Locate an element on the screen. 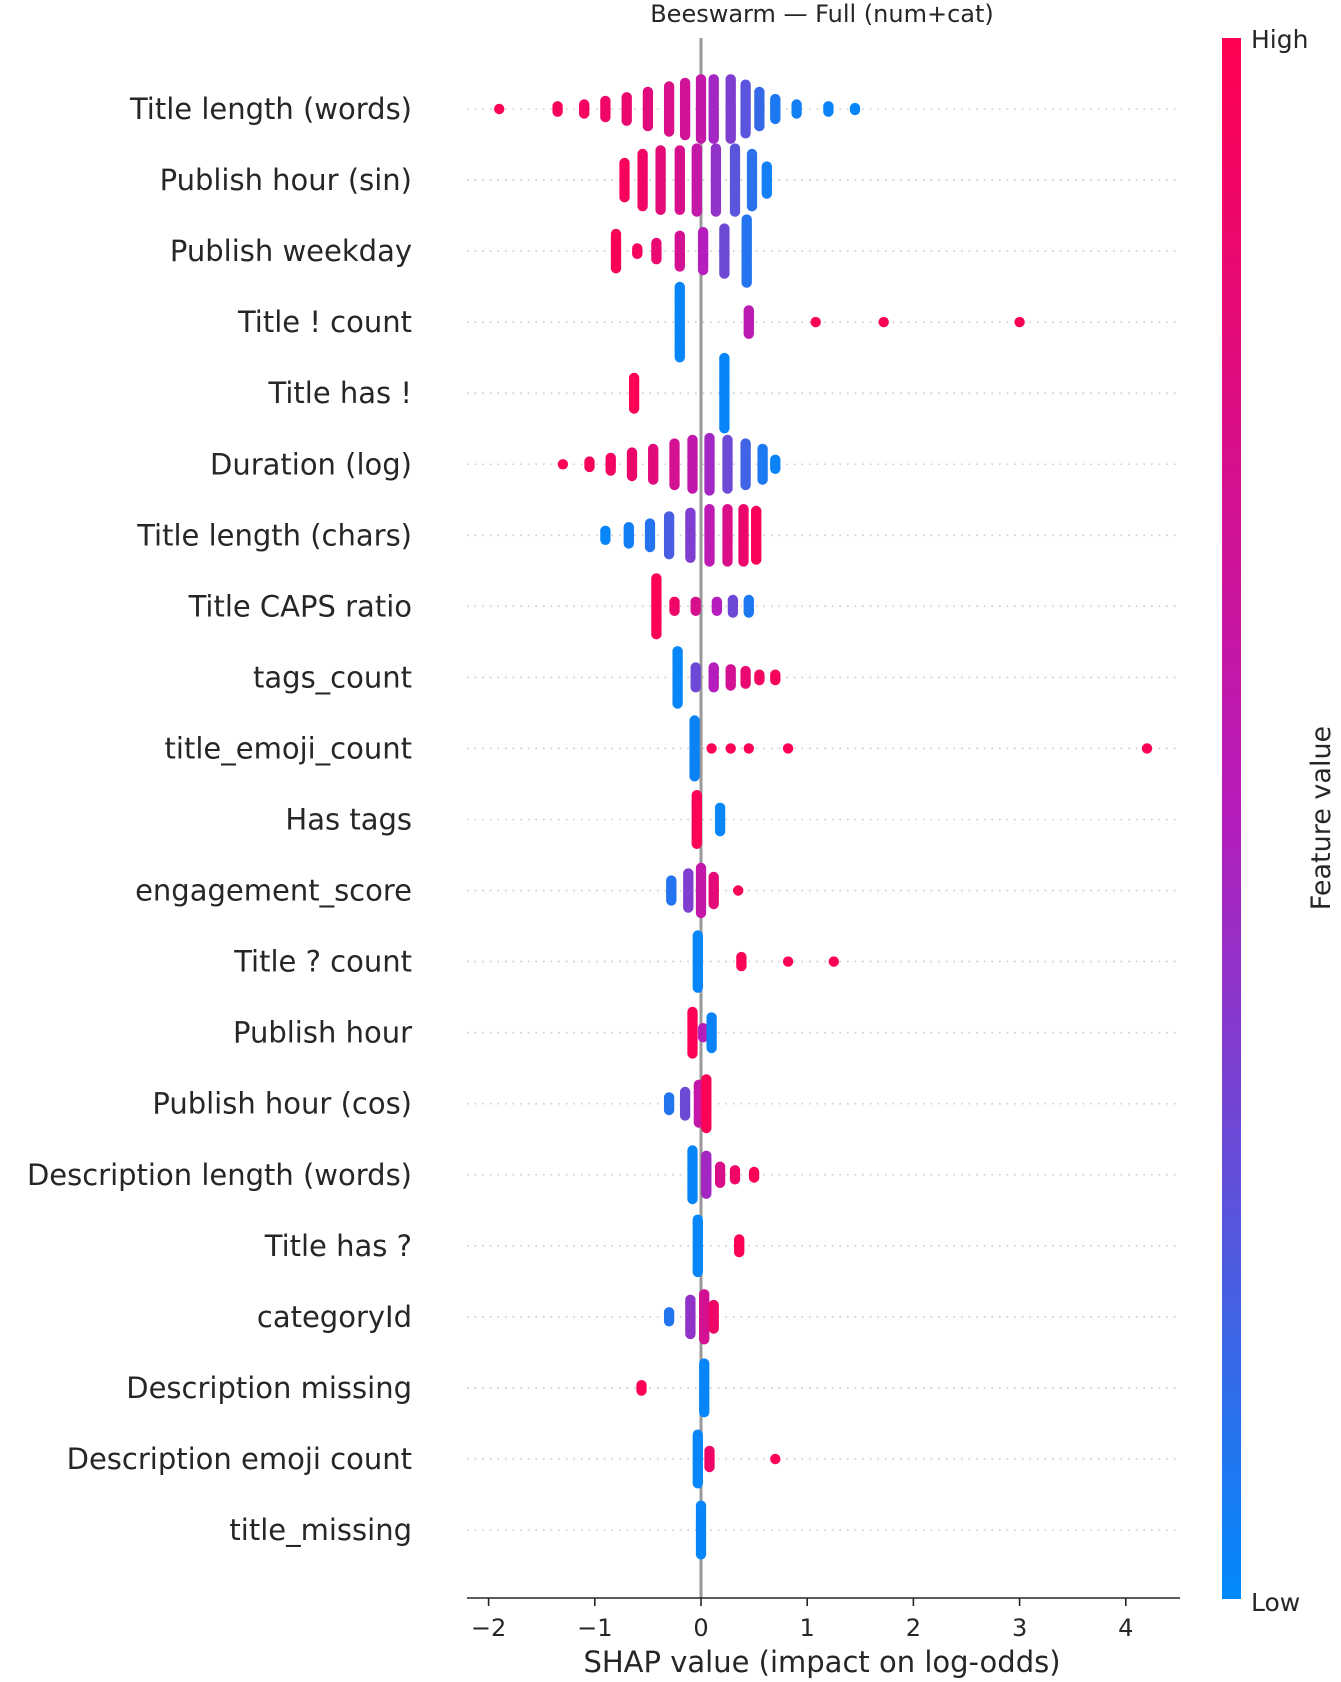 The width and height of the screenshot is (1341, 1682). feature-label: Has tags is located at coordinates (348, 820).